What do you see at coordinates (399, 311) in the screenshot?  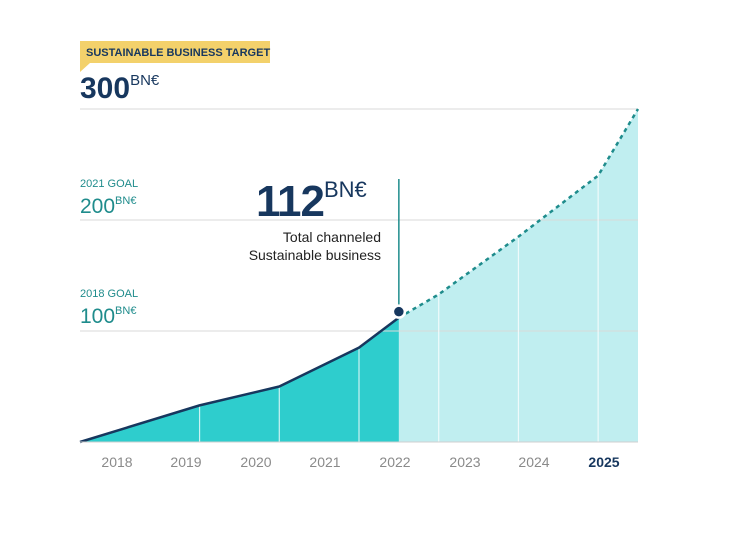 I see `current-value-marker` at bounding box center [399, 311].